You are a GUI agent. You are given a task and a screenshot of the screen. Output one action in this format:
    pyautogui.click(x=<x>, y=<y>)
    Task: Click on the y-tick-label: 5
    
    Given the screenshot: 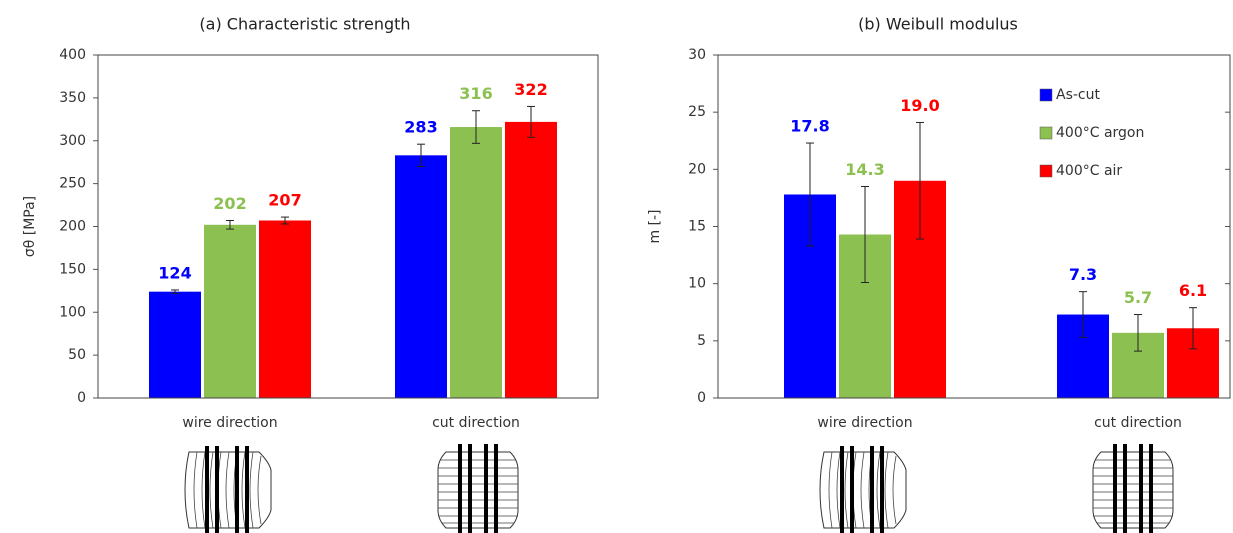 What is the action you would take?
    pyautogui.click(x=701, y=341)
    